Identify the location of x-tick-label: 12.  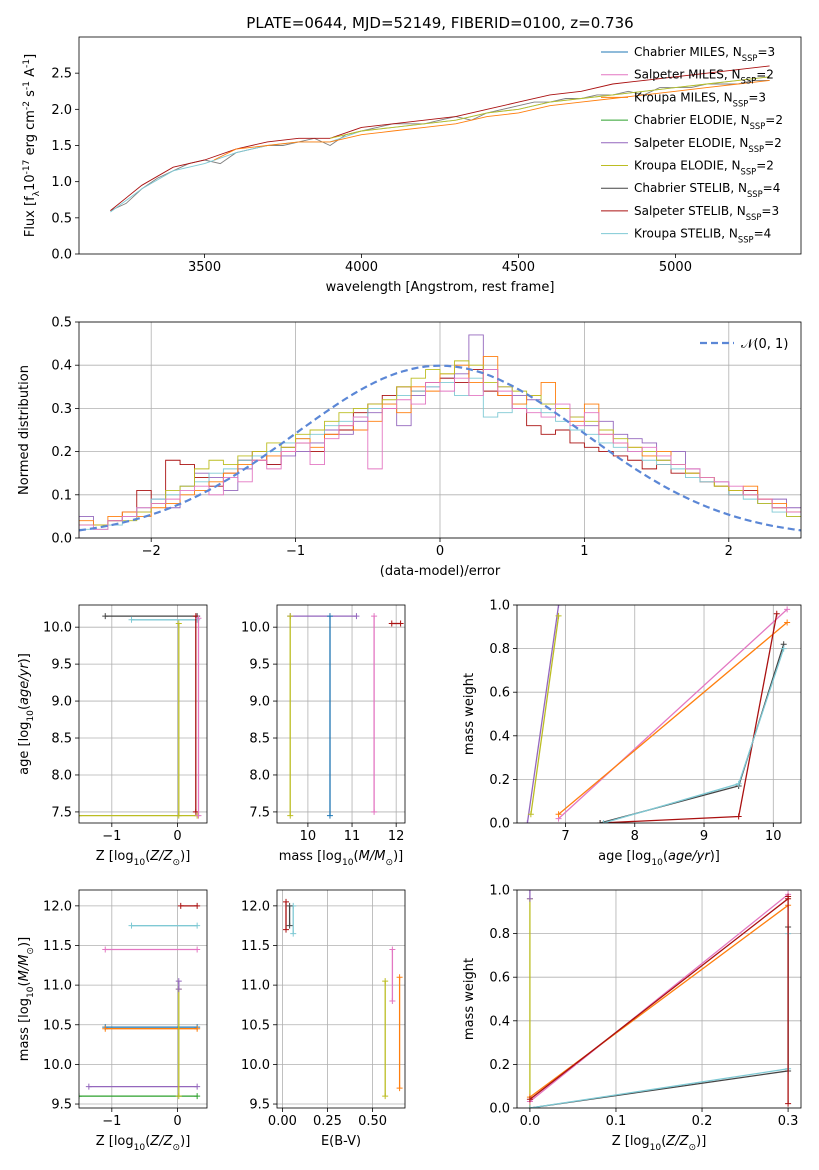
(396, 836).